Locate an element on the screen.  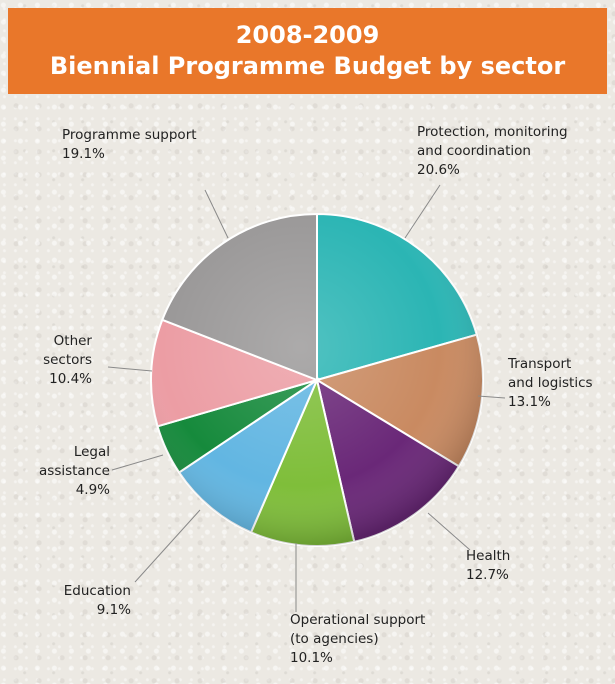
slice-label: Other sectors 10.4% is located at coordinates (67, 360).